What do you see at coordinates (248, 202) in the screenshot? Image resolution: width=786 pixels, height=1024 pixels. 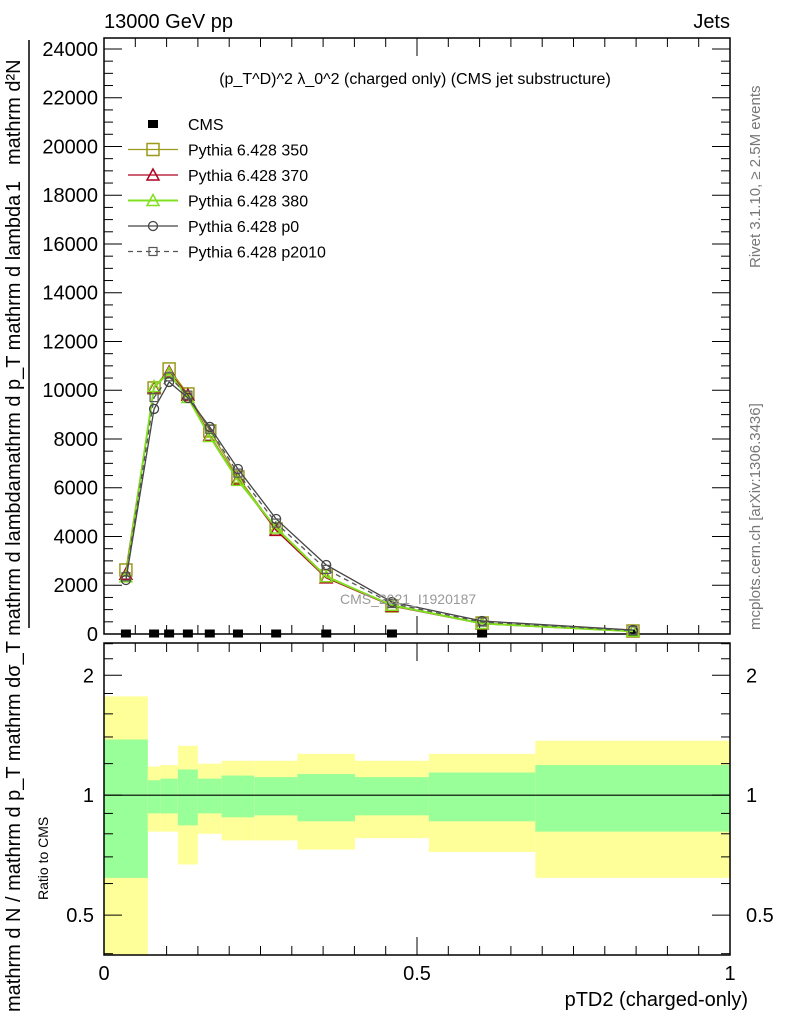 I see `legend-label: Pythia 6.428 380` at bounding box center [248, 202].